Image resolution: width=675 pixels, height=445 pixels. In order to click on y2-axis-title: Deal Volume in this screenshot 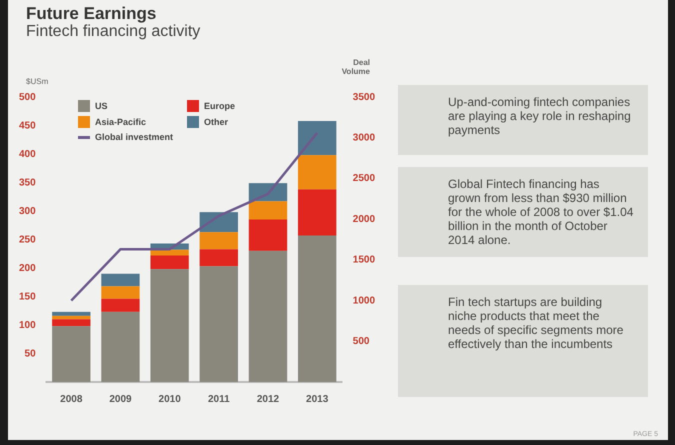, I will do `click(355, 67)`.